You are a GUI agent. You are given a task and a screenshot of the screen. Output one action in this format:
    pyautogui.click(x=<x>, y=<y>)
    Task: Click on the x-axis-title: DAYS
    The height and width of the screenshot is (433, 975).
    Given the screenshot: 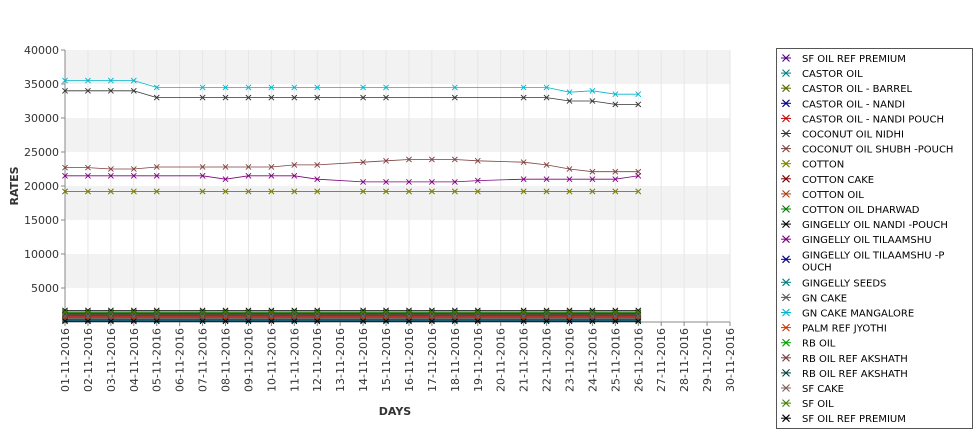 What is the action you would take?
    pyautogui.click(x=395, y=411)
    